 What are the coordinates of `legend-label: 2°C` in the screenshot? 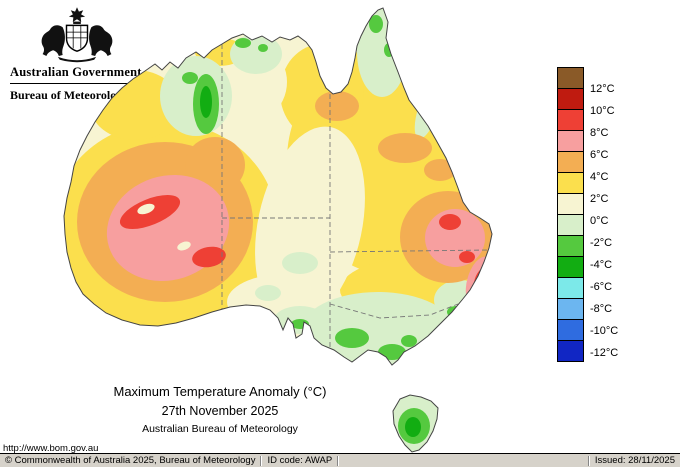 It's located at (599, 199).